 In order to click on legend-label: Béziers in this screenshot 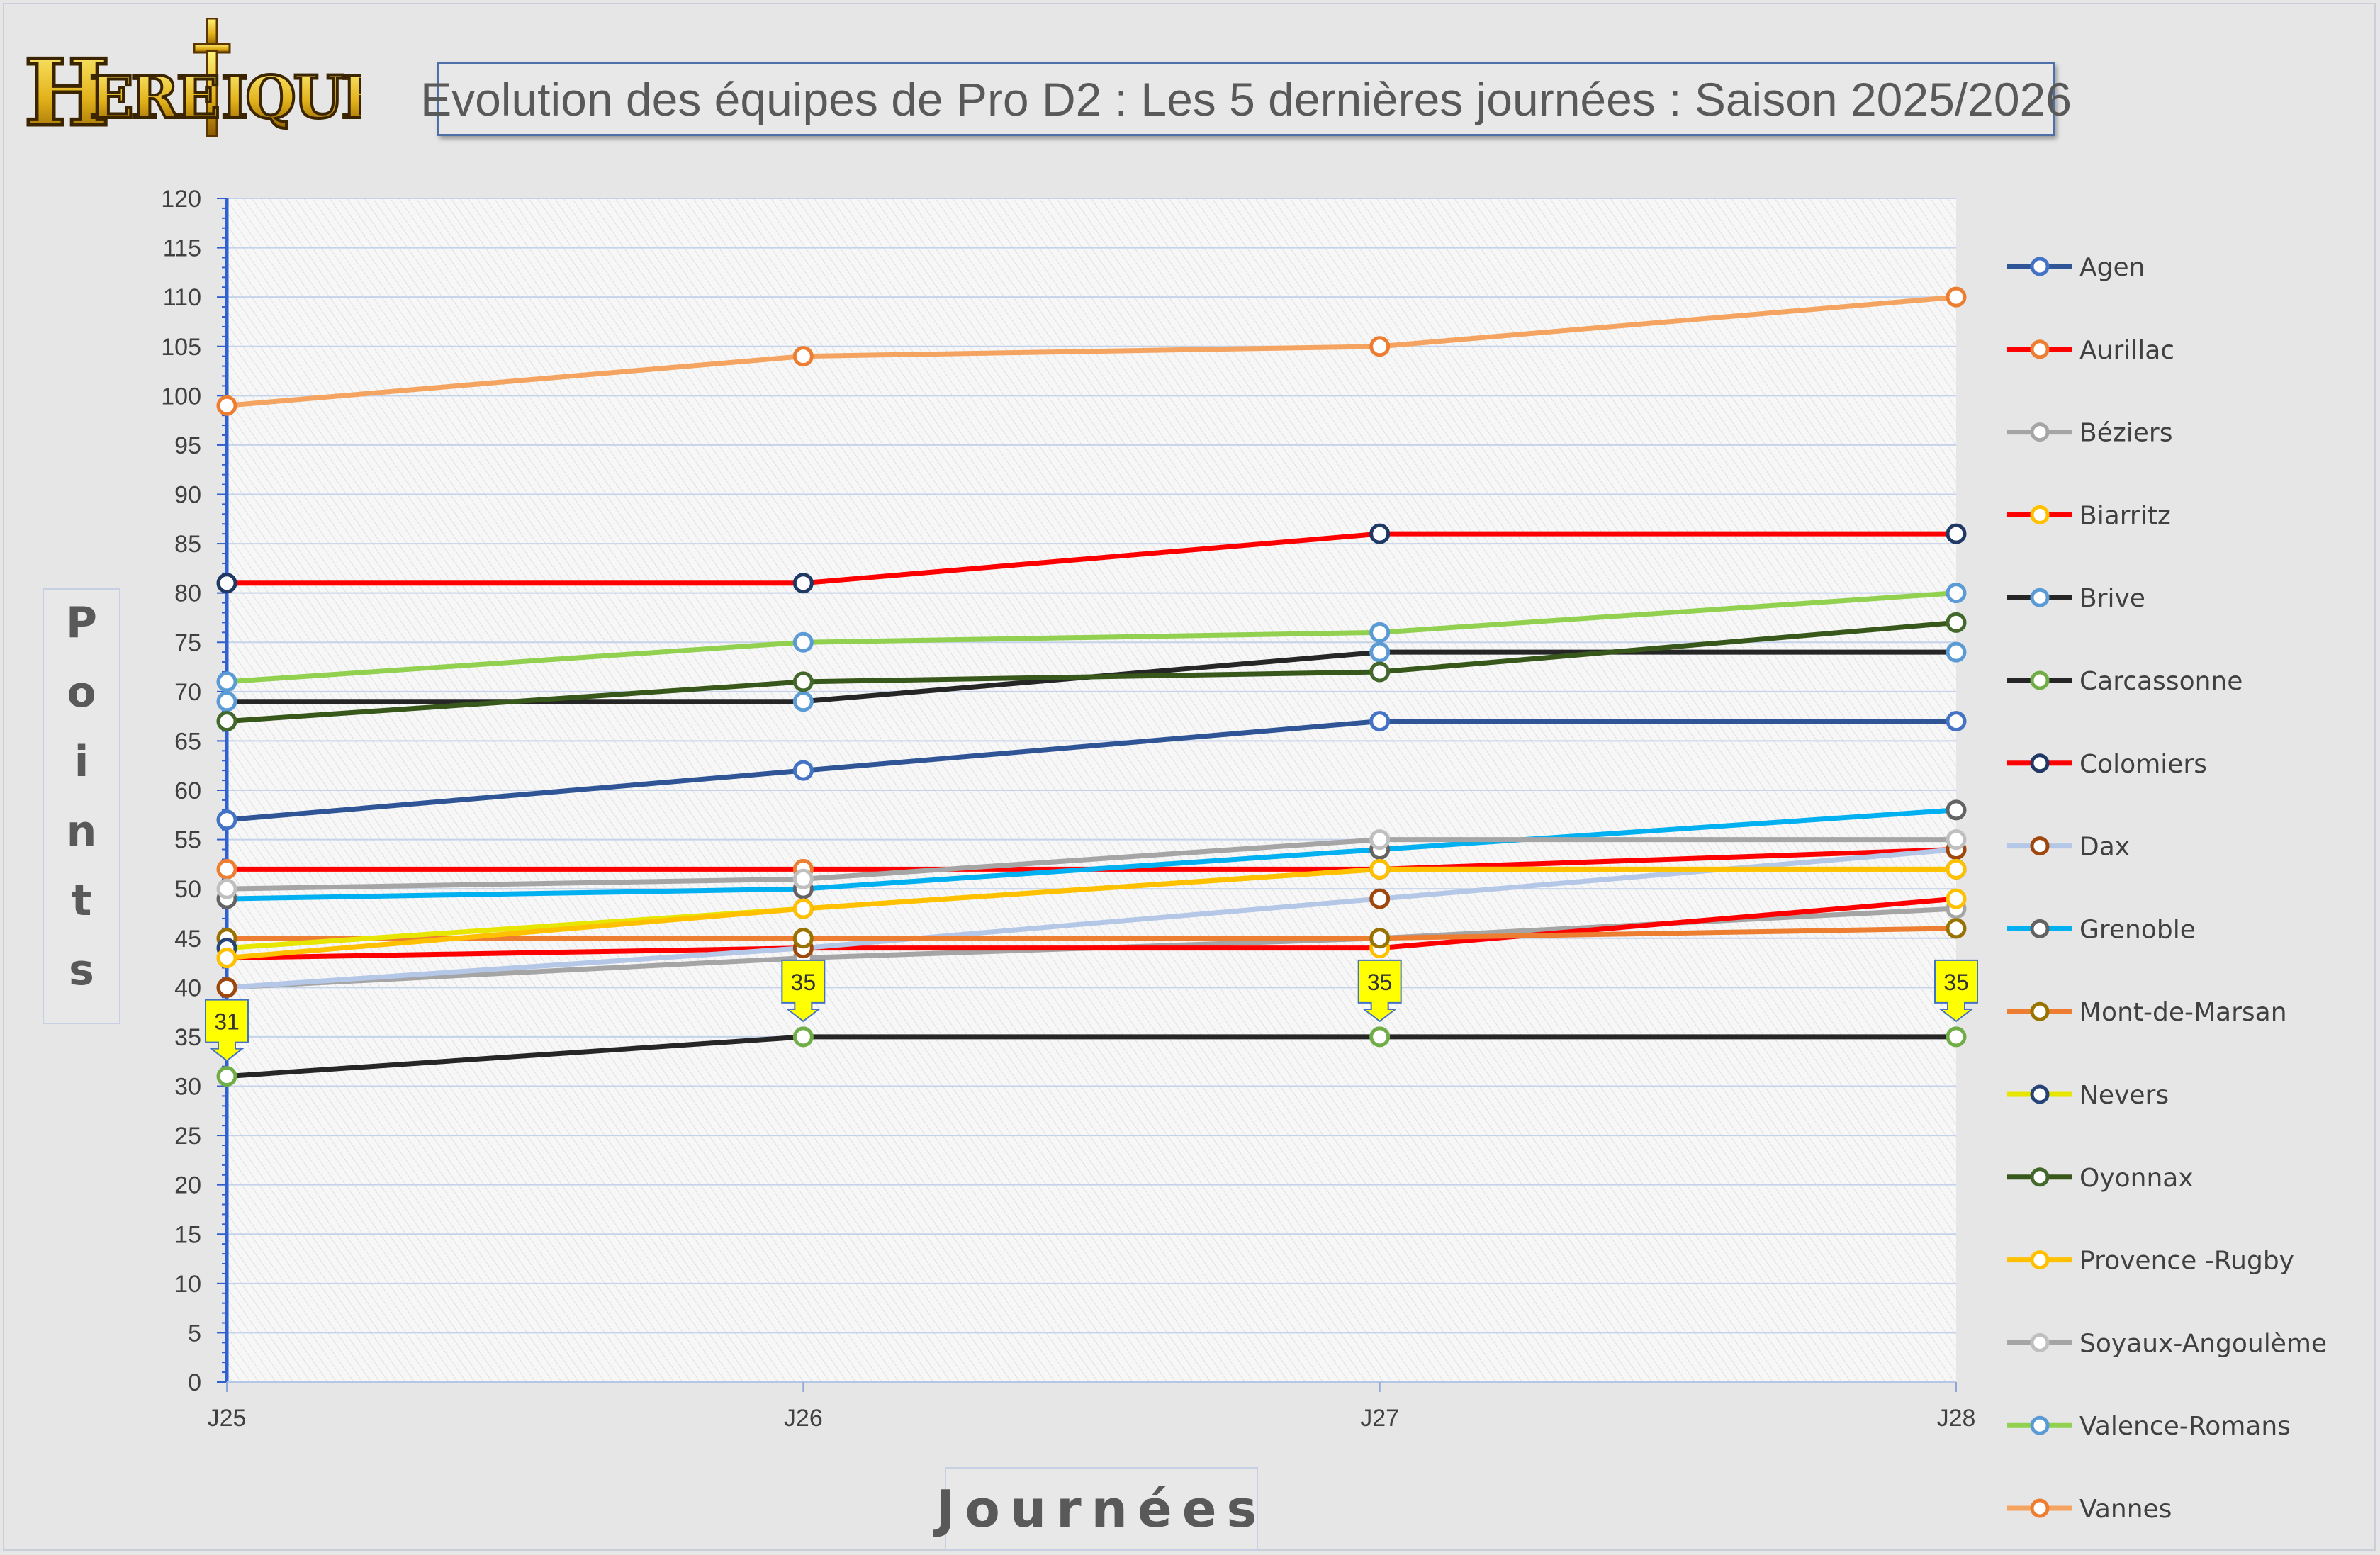, I will do `click(2126, 433)`.